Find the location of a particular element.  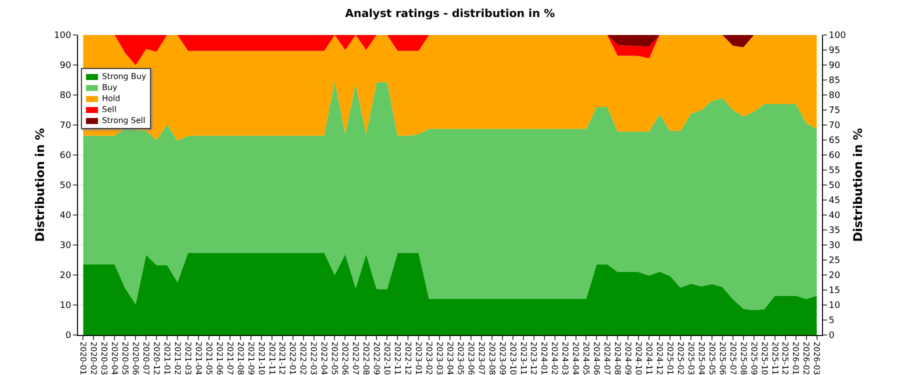

x-tick-label: 2023-04 is located at coordinates (449, 358).